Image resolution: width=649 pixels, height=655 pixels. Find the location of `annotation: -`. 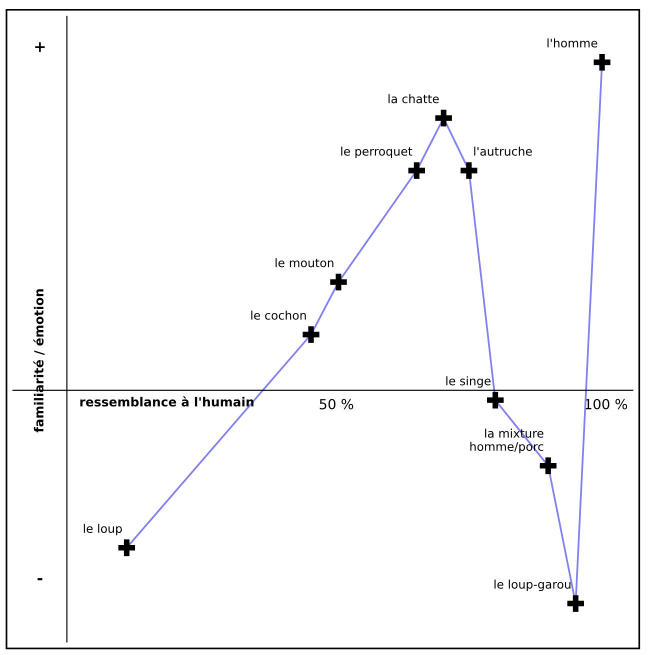

annotation: - is located at coordinates (40, 579).